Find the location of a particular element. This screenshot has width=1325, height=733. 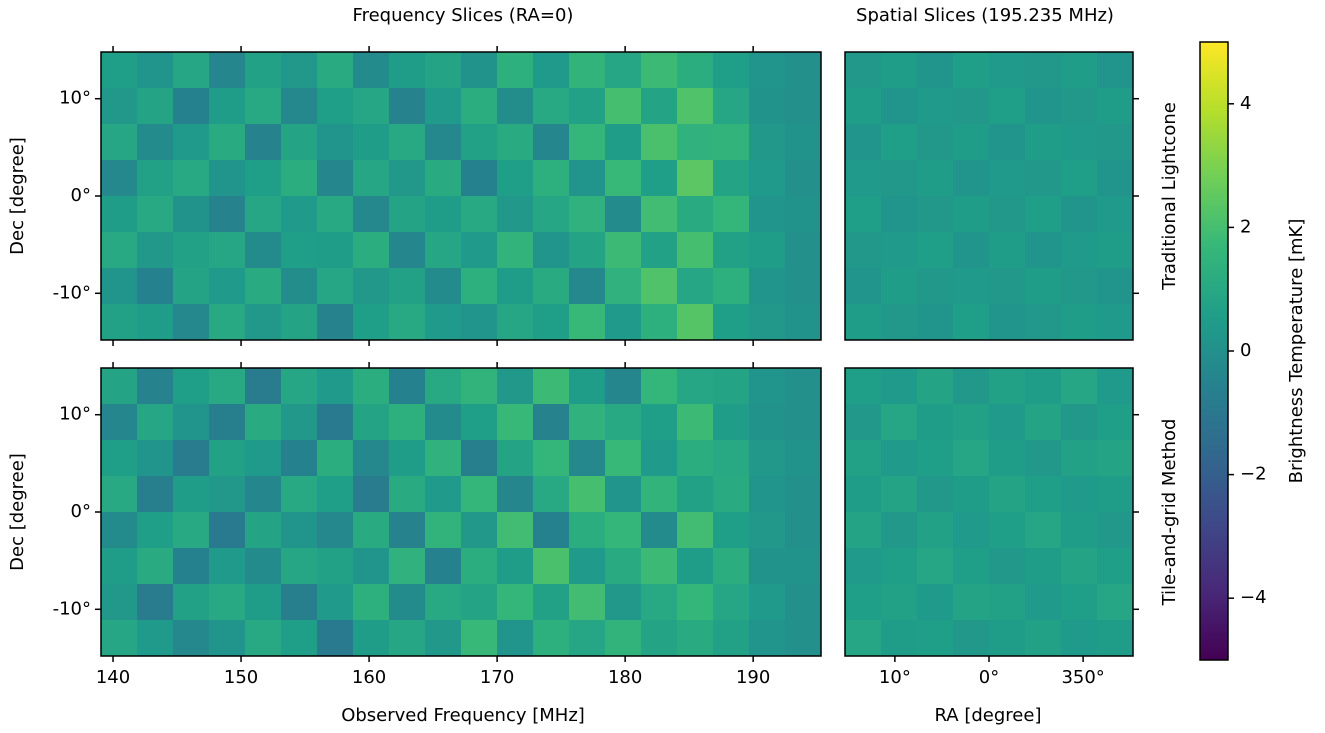

y-tick-label: -10° is located at coordinates (72, 292).